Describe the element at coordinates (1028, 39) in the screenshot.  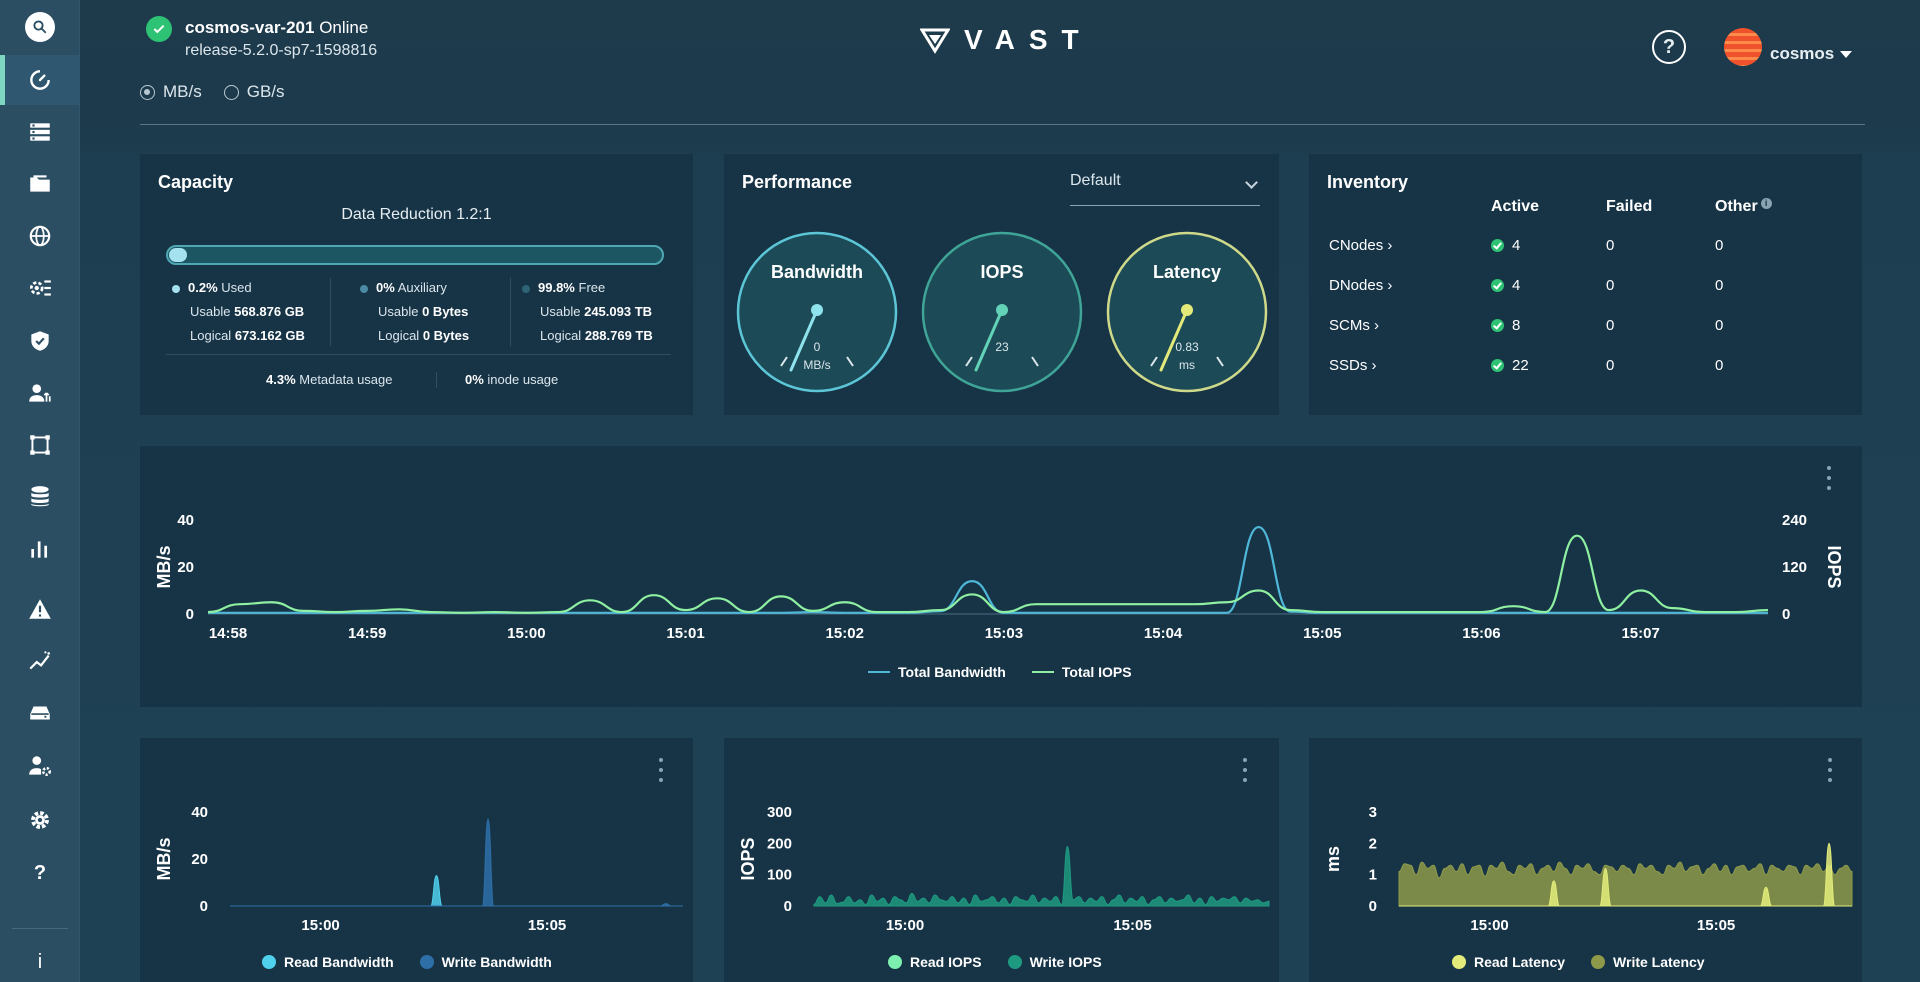
I see `logo-text: VAST` at that location.